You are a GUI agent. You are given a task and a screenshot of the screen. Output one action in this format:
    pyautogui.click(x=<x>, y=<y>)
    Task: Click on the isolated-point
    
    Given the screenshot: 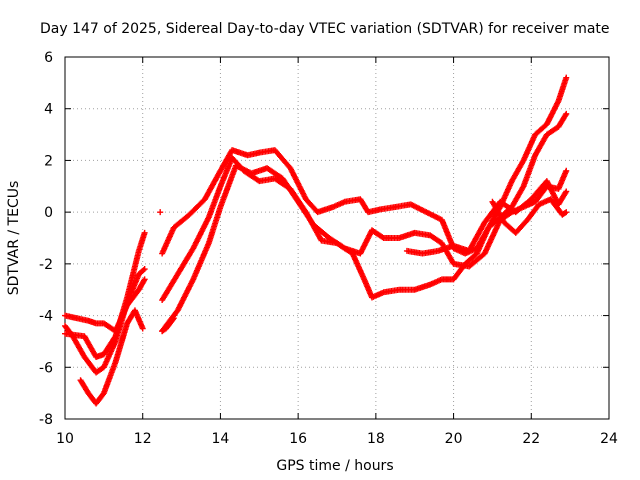 What is the action you would take?
    pyautogui.click(x=160, y=212)
    